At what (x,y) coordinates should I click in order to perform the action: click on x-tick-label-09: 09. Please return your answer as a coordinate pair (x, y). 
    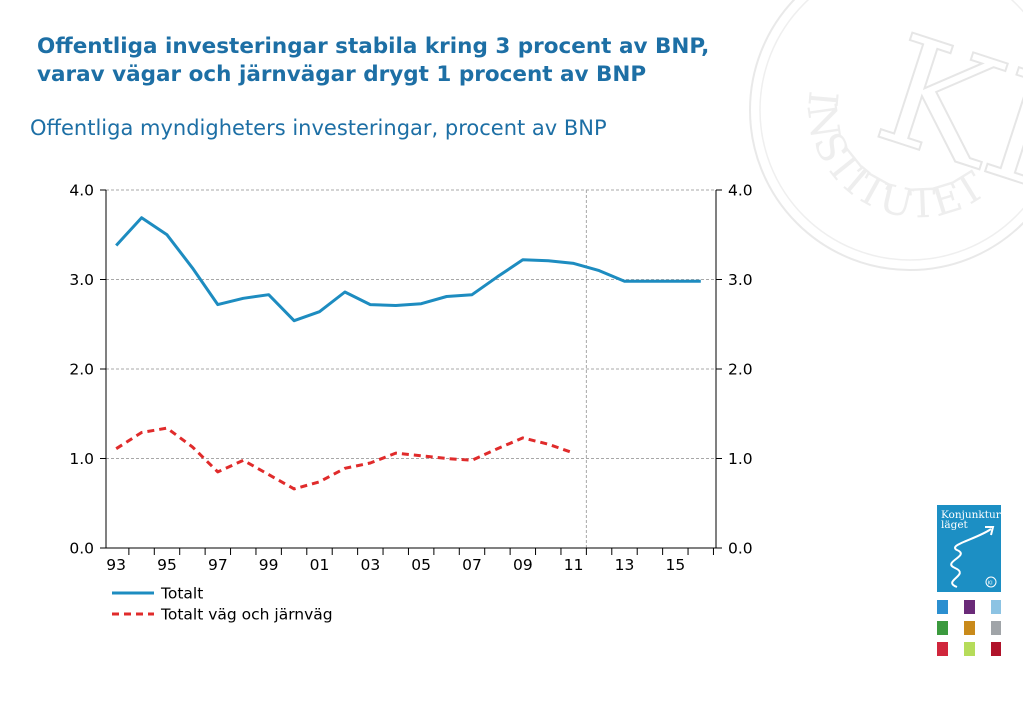
    Looking at the image, I should click on (523, 565).